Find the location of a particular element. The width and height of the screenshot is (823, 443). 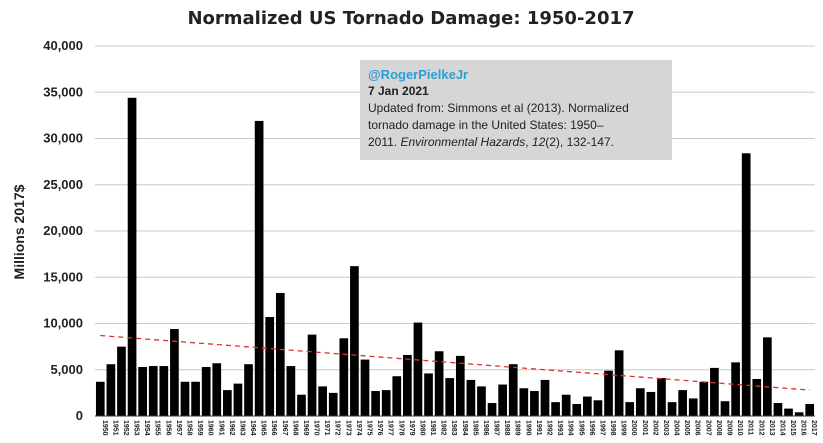

bar-1964 is located at coordinates (248, 390).